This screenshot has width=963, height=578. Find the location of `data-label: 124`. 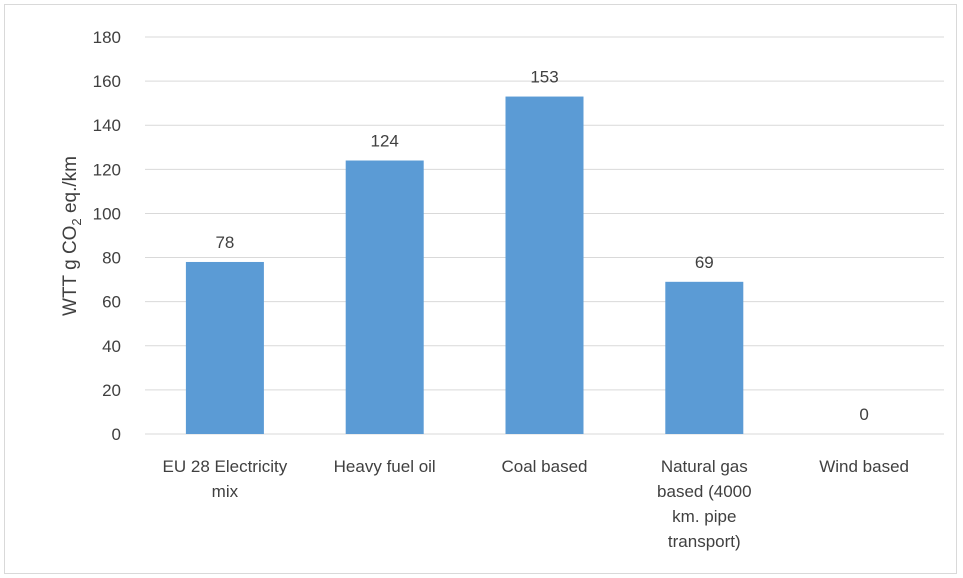

data-label: 124 is located at coordinates (385, 141).